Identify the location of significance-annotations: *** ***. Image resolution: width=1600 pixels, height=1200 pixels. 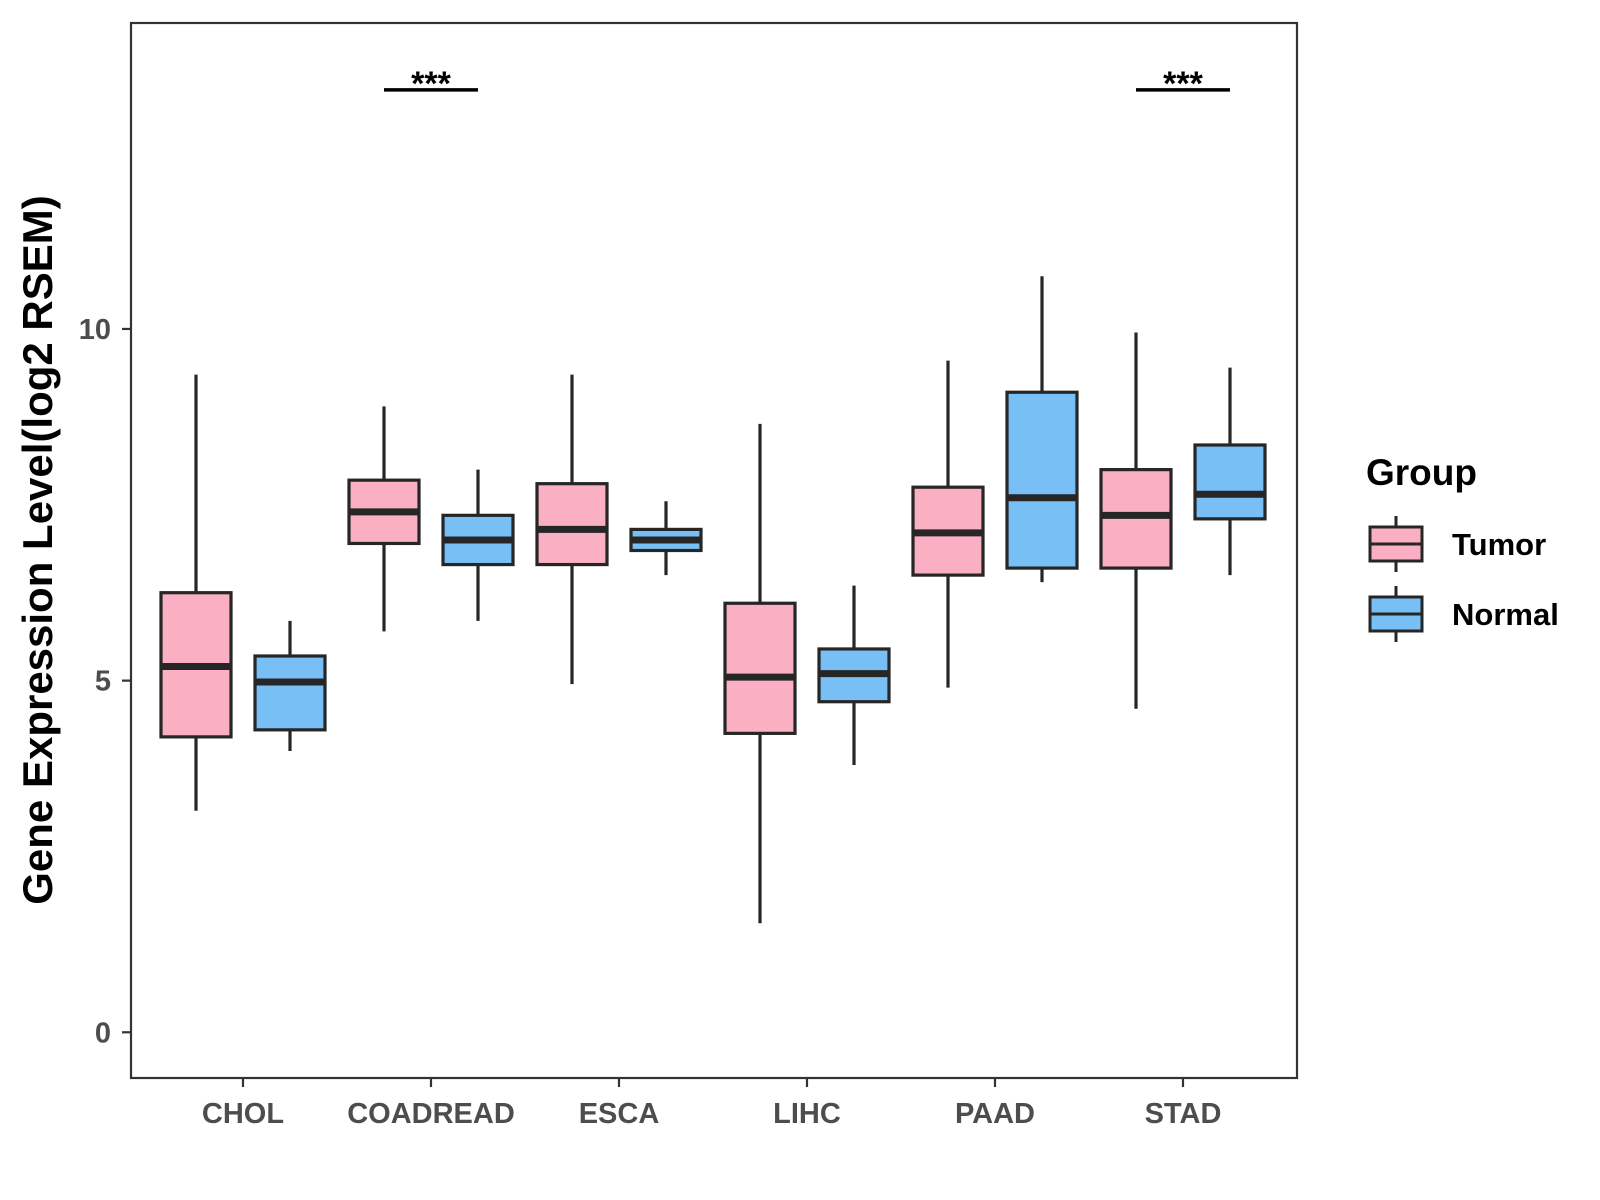
(807, 84).